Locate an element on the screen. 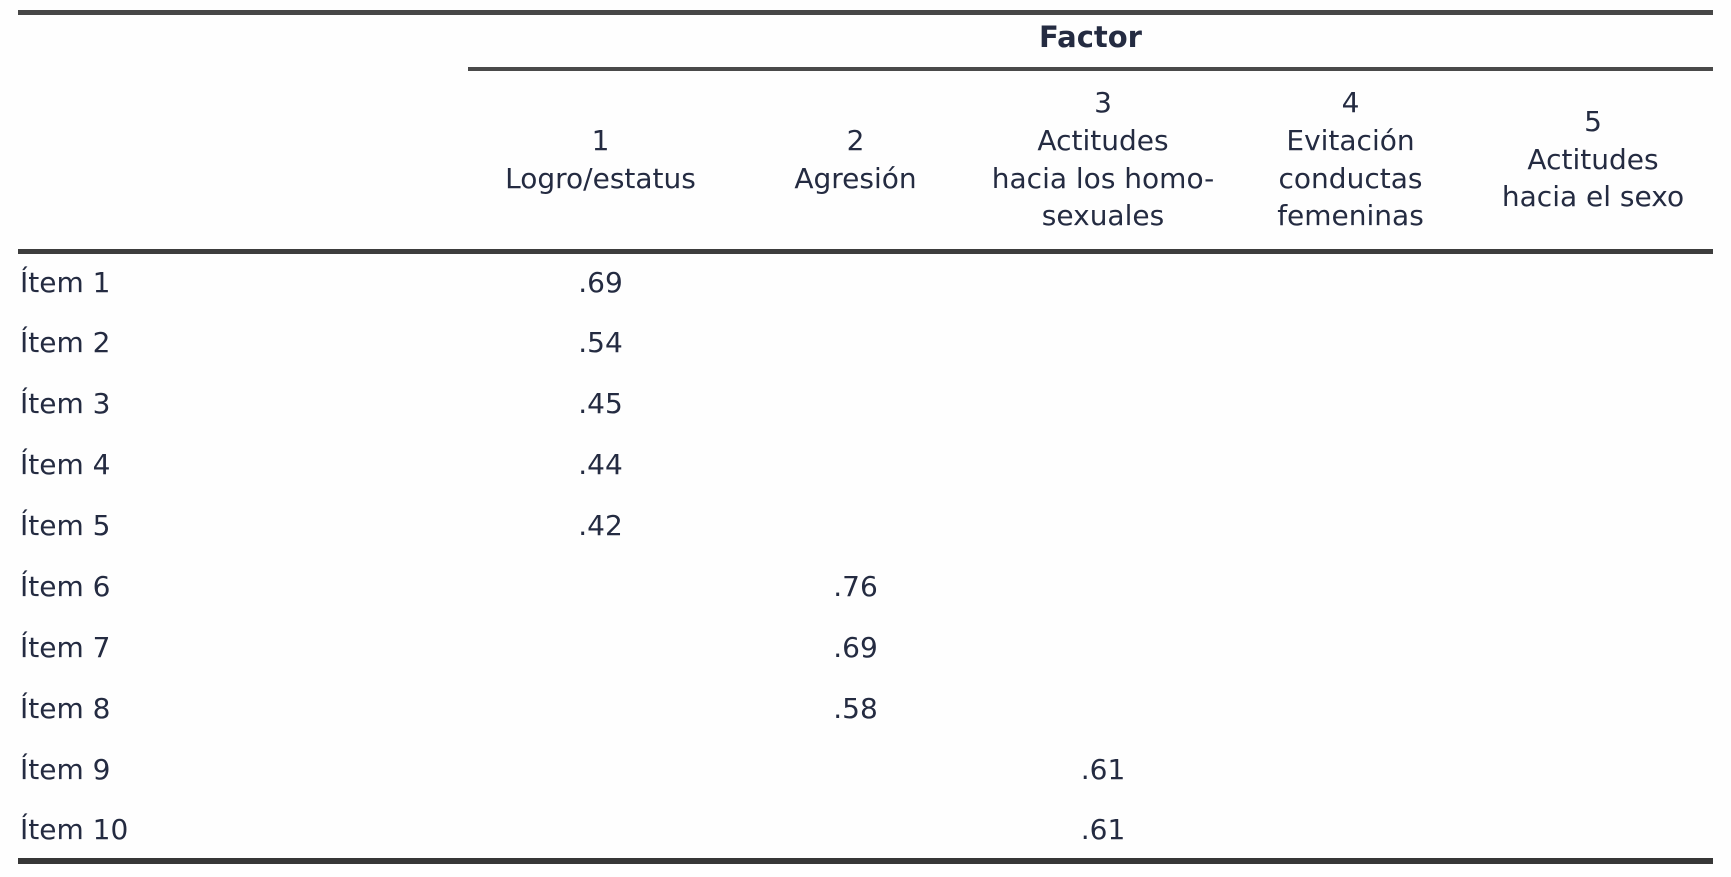 The width and height of the screenshot is (1731, 877). row-label: Ítem 2 is located at coordinates (65, 342).